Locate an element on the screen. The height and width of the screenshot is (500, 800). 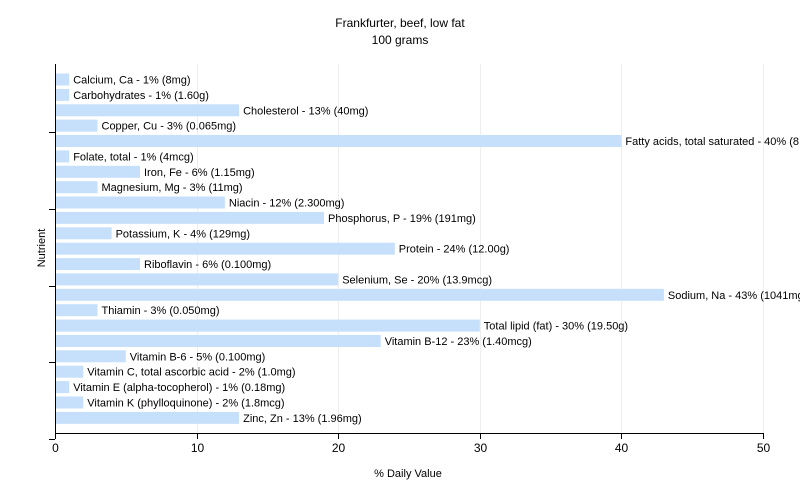
bar-label: Vitamin K (phylloquinone) - 2% (1.8mcg) is located at coordinates (185, 404).